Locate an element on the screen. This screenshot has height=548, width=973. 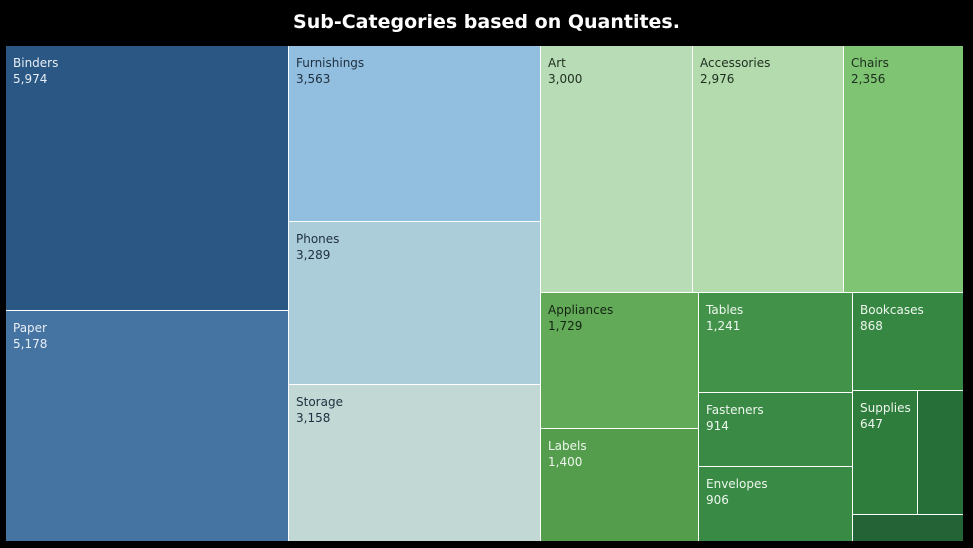
tile-label: Binders is located at coordinates (36, 63).